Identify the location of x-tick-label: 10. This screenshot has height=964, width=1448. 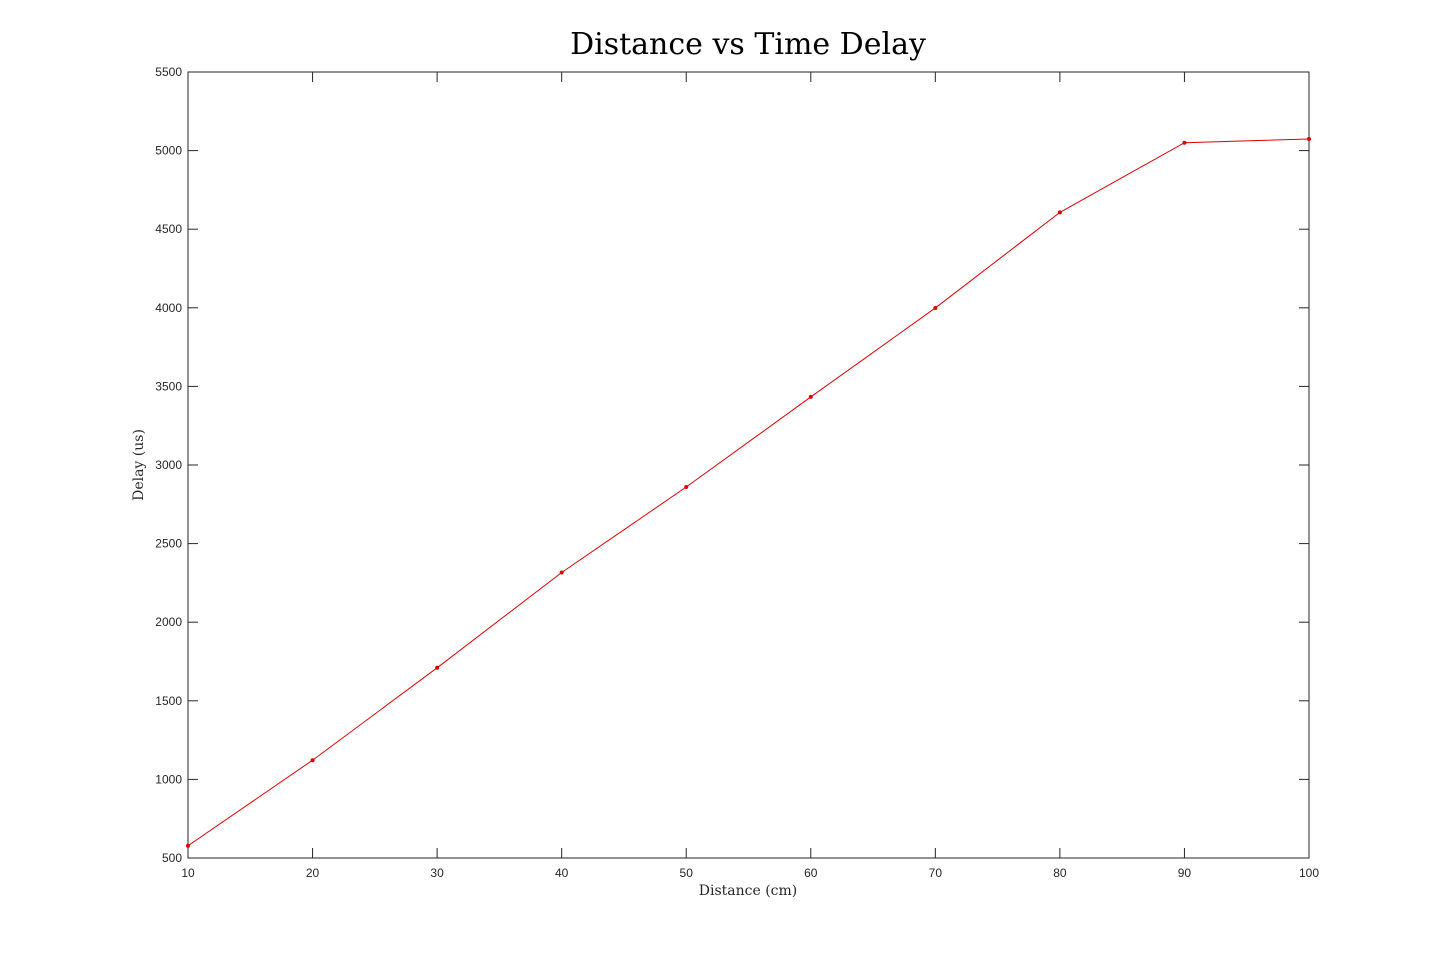
(188, 873).